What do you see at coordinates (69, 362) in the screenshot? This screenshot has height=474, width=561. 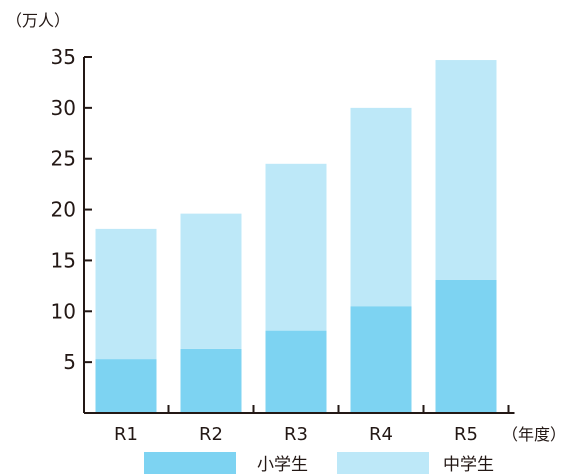 I see `y-tick-label-5: 5` at bounding box center [69, 362].